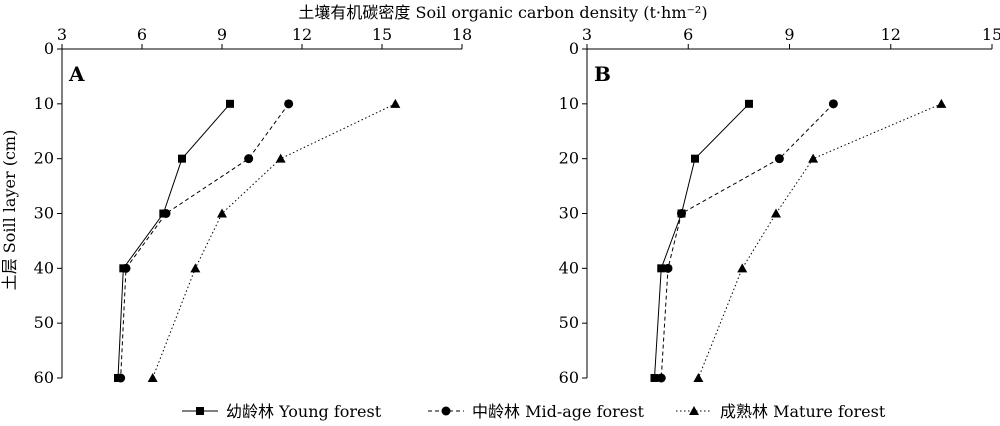 The image size is (1000, 426). Describe the element at coordinates (558, 411) in the screenshot. I see `legend-label: 中龄林 Mid-age forest` at that location.